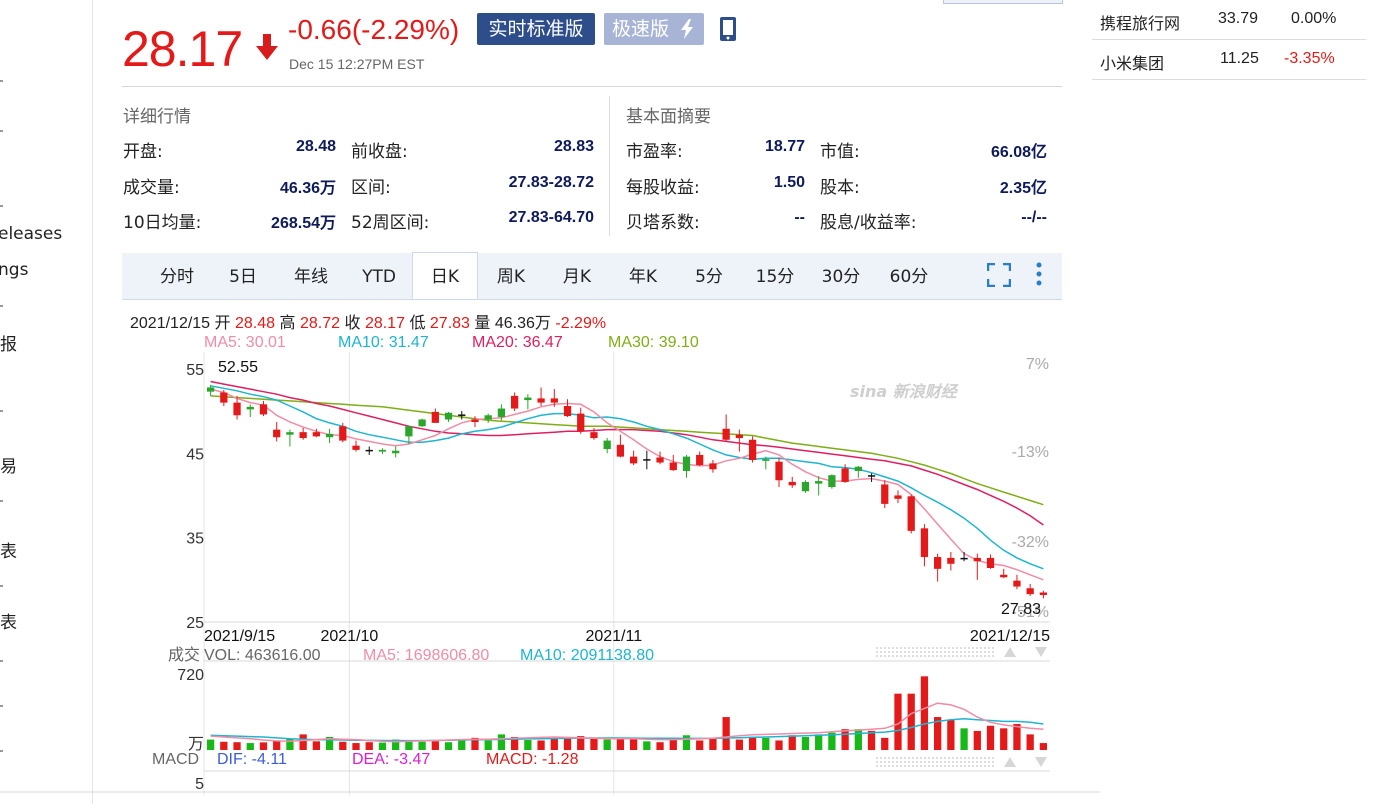 The width and height of the screenshot is (1400, 804). I want to click on fast-version-label: 极速版, so click(641, 29).